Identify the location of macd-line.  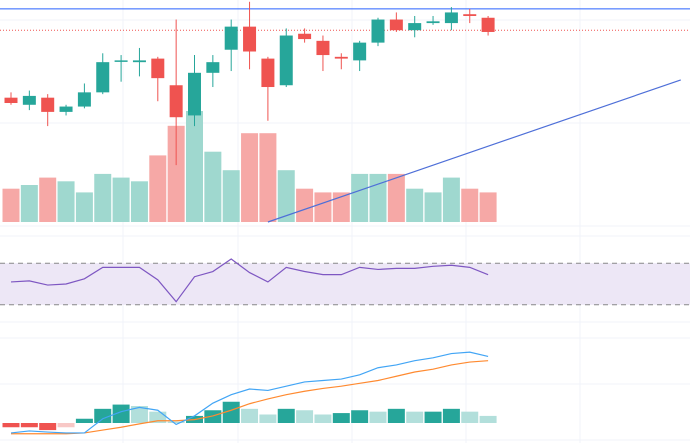
(249, 392).